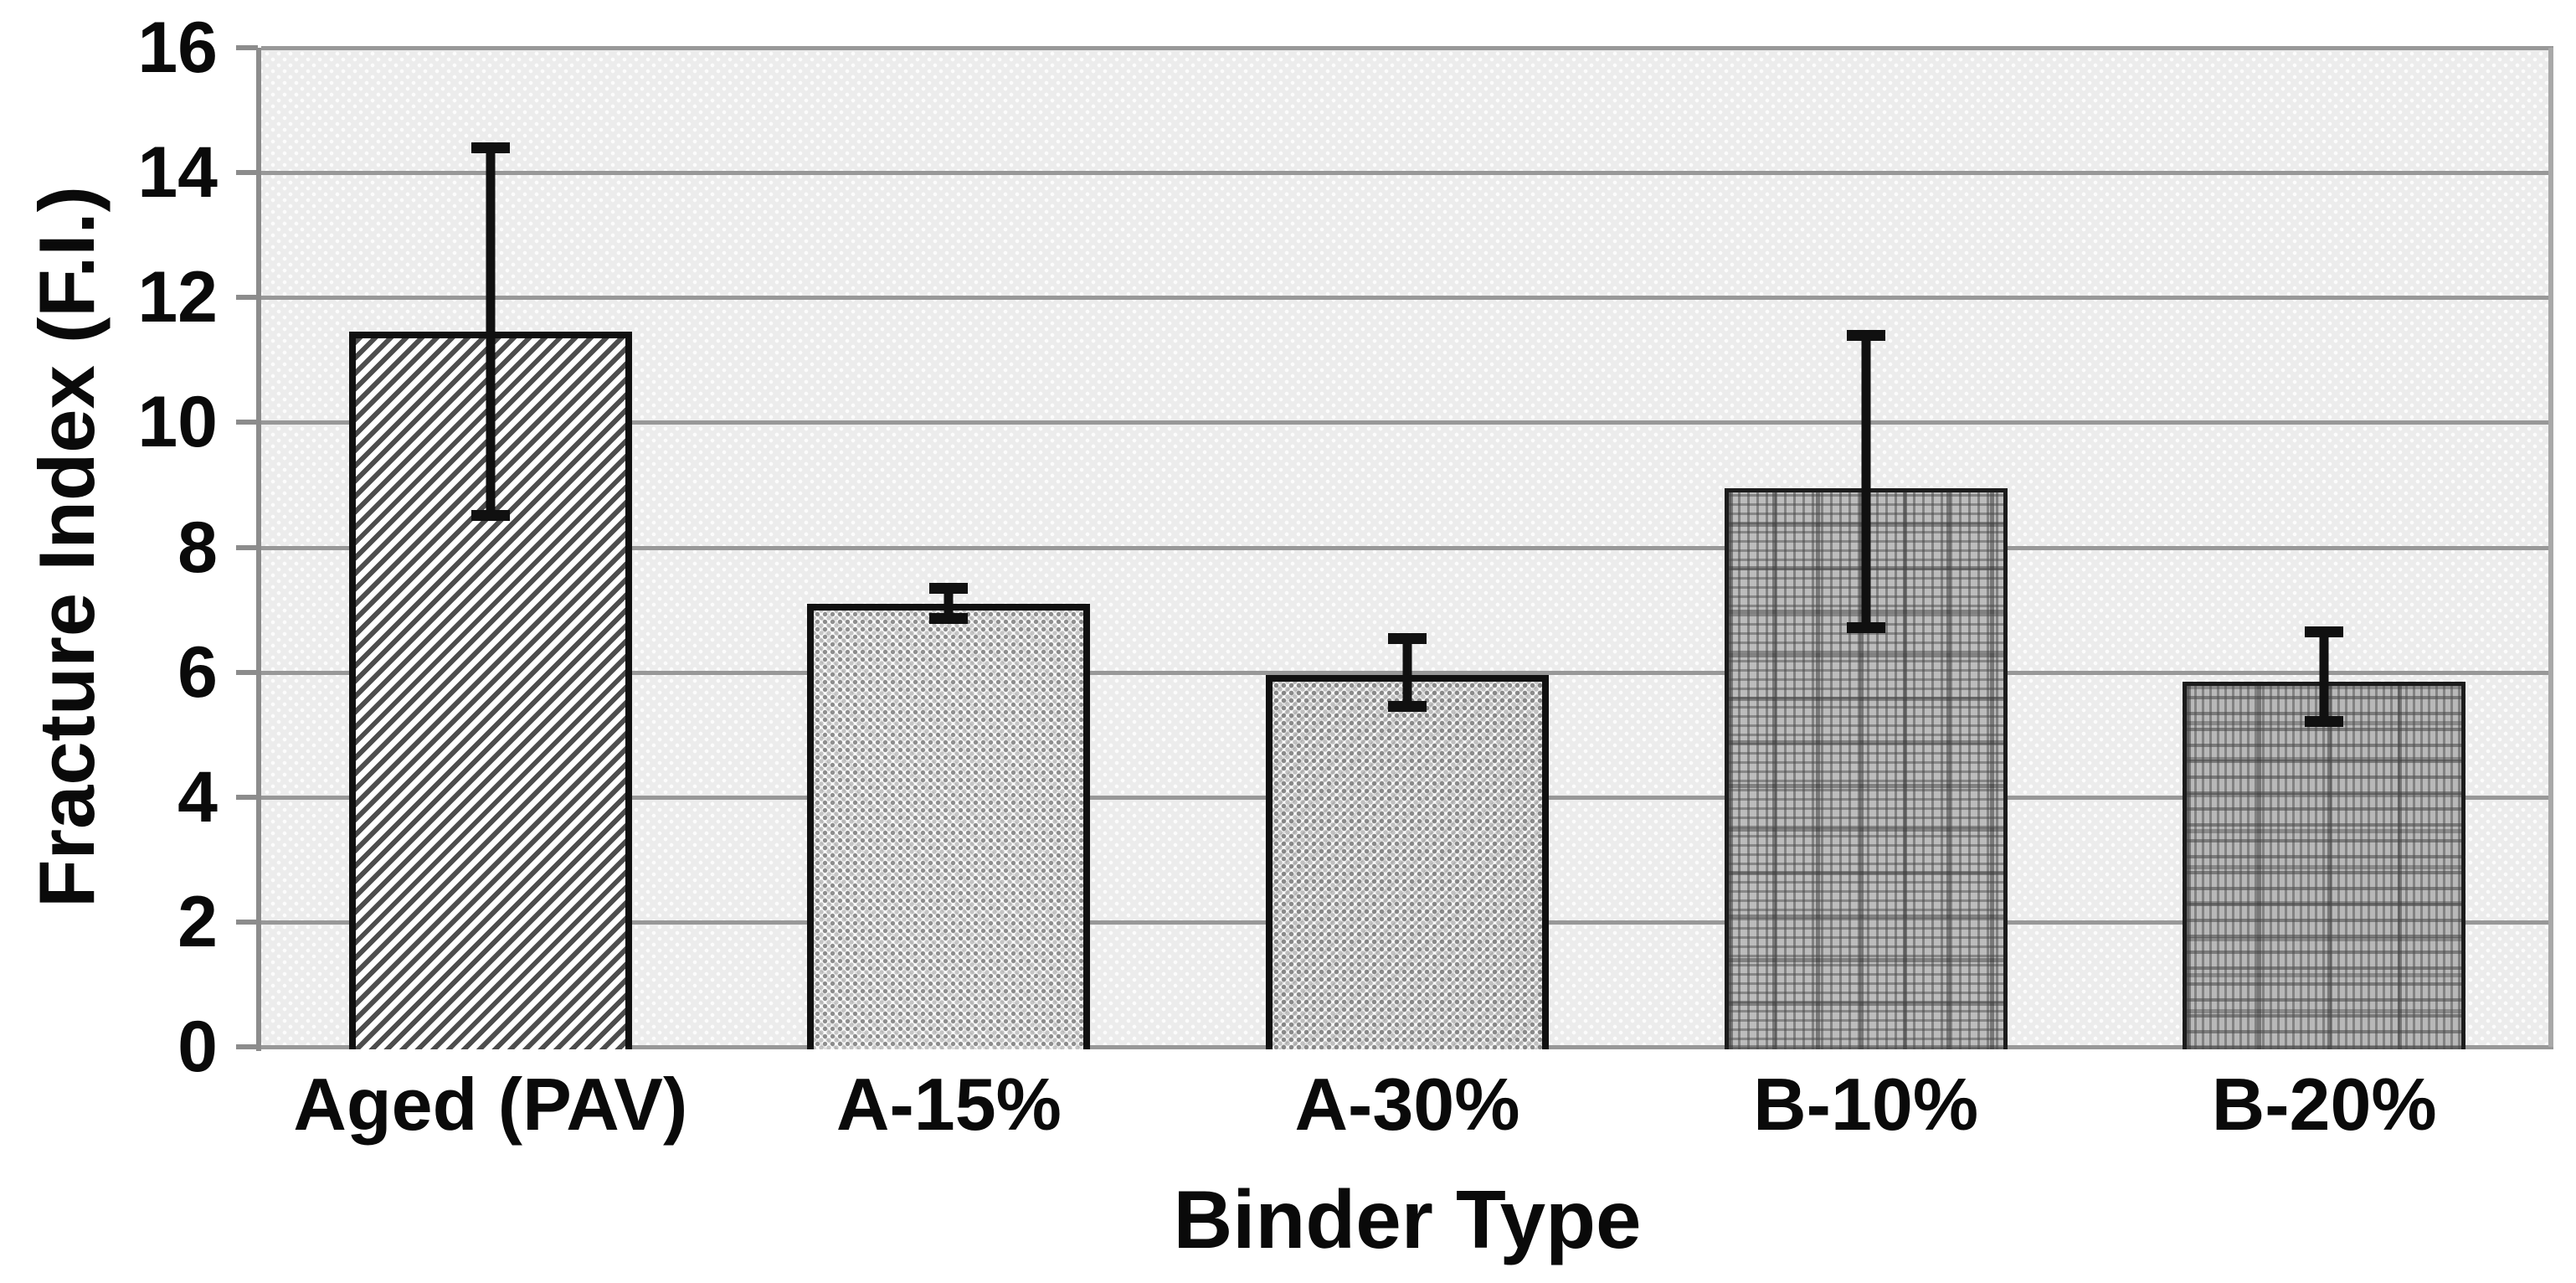 The image size is (2576, 1283). I want to click on x-category-label-aged-pav: Aged (PAV), so click(491, 1104).